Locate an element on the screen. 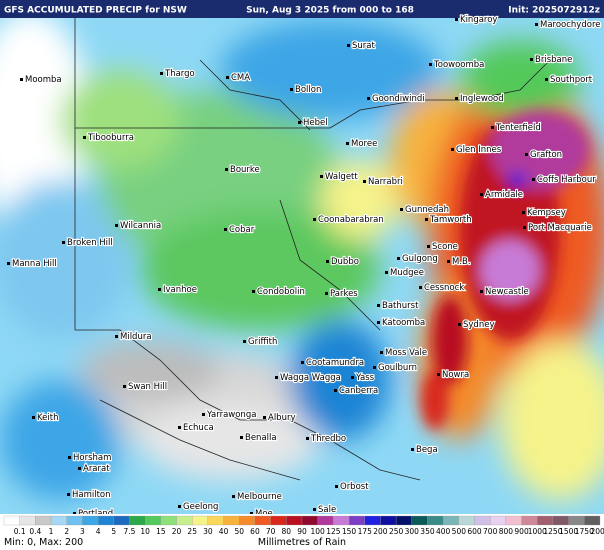  town-label: CMA is located at coordinates (240, 78).